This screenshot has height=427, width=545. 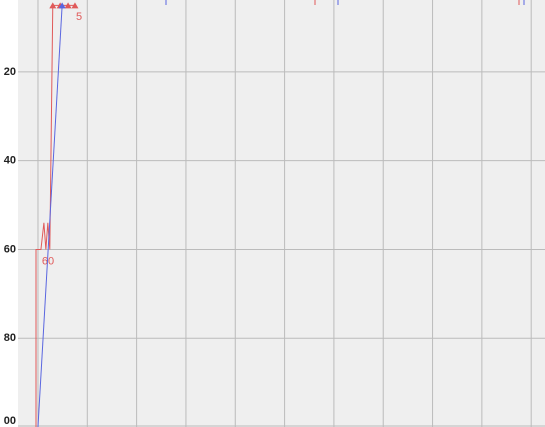 What do you see at coordinates (10, 72) in the screenshot?
I see `y-tick-label: 20` at bounding box center [10, 72].